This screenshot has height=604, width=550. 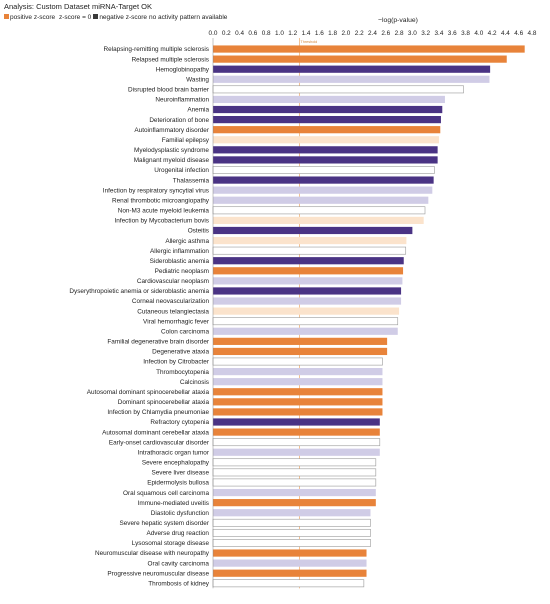 I want to click on category-label: Familial degenerative brain disorder, so click(x=158, y=342).